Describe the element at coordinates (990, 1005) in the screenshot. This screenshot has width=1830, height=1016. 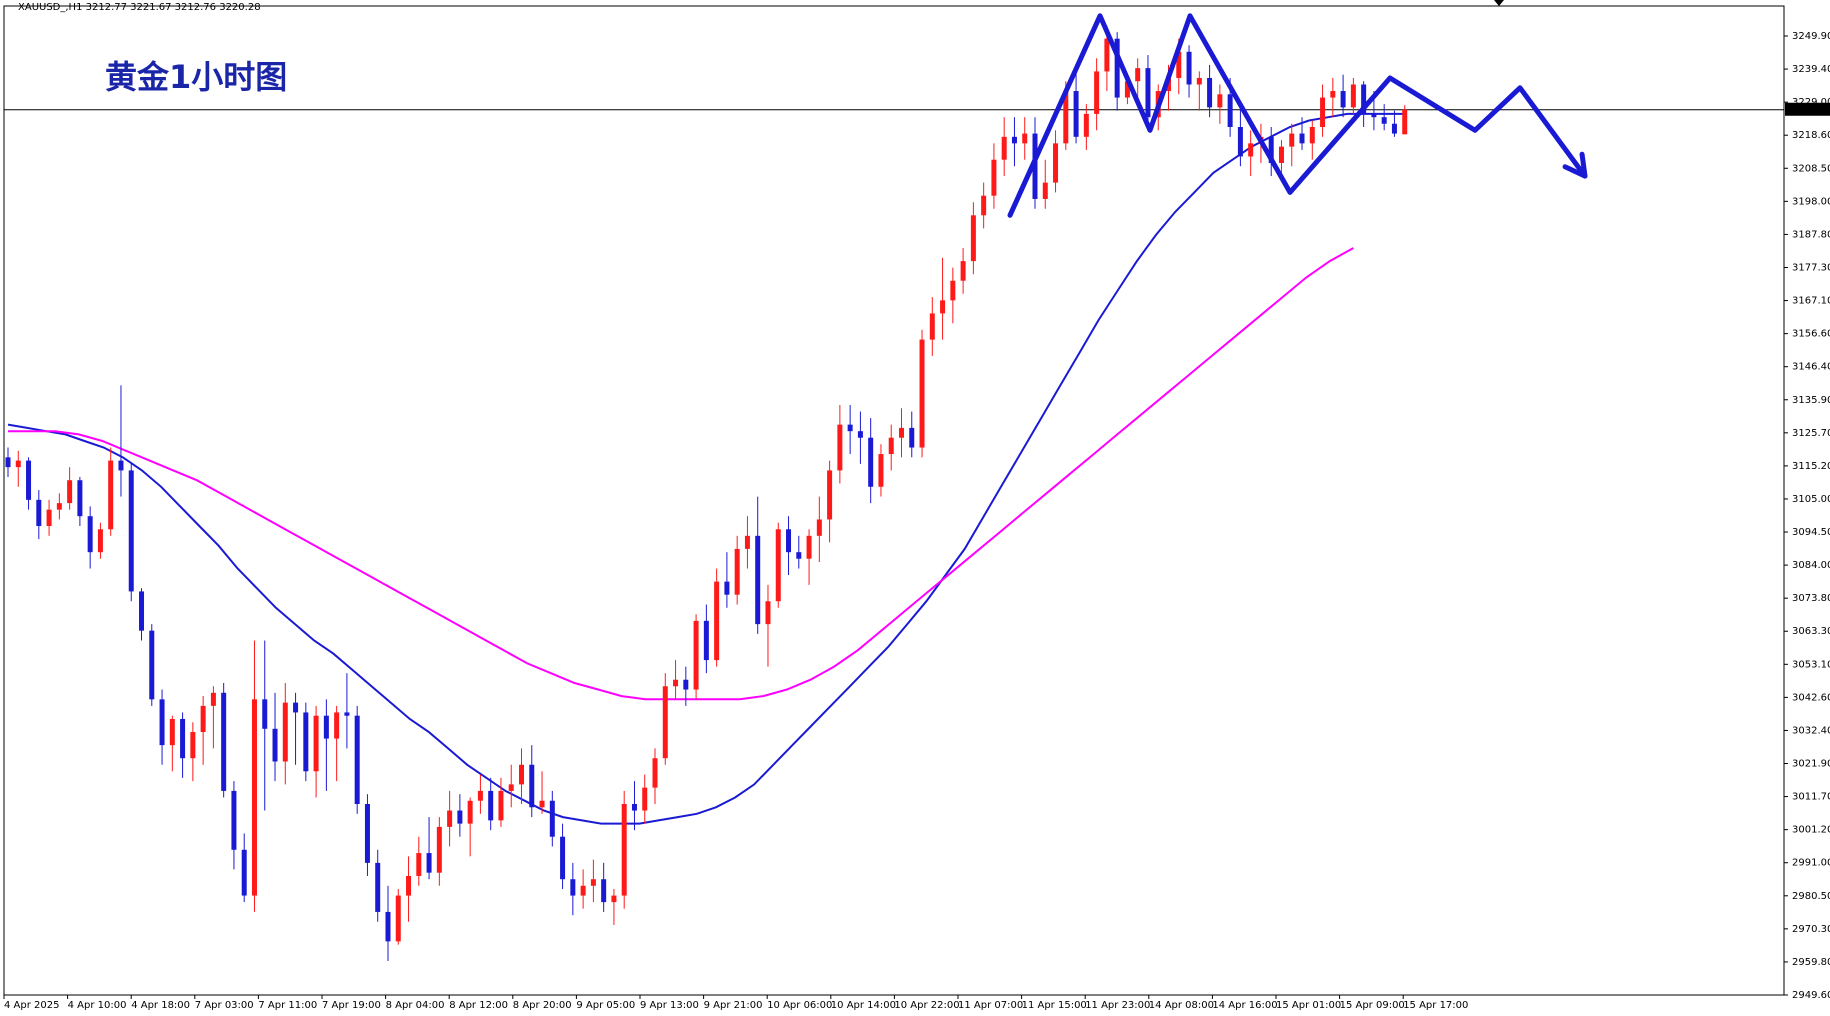
I see `x-tick-label: 11 Apr 07:00` at that location.